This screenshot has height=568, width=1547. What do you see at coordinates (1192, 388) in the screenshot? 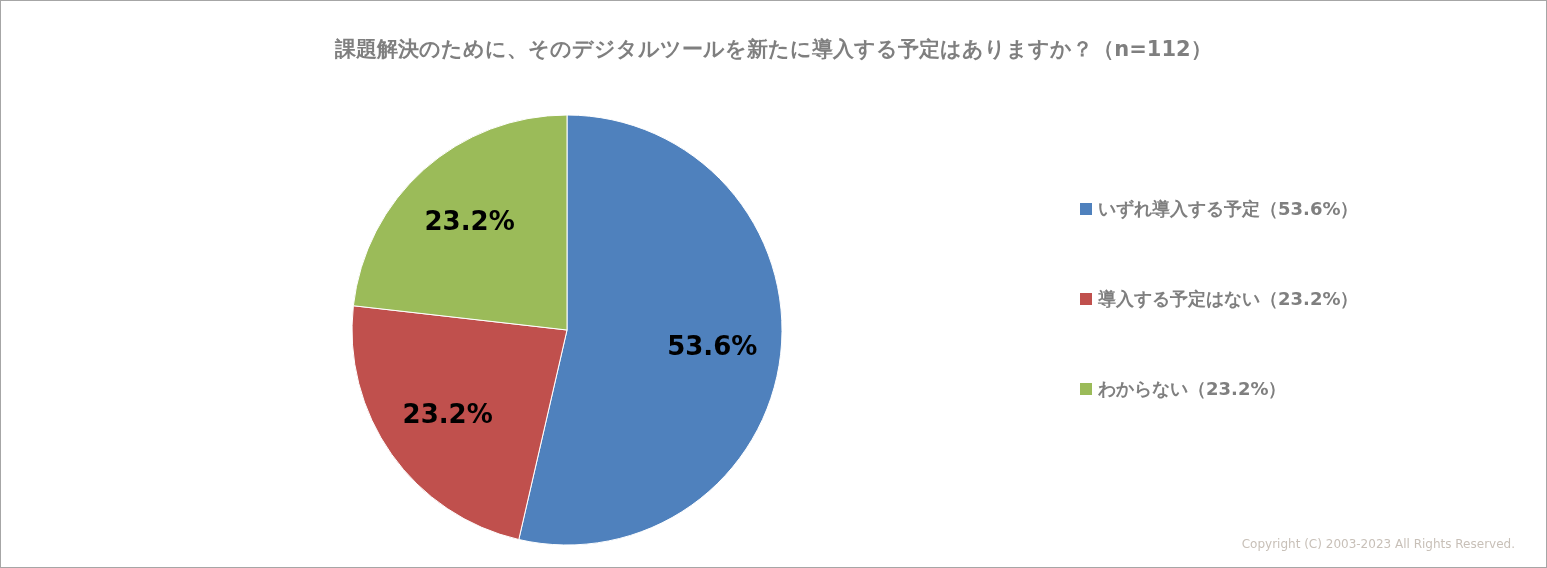
I see `legend-label: わからない（23.2%）` at bounding box center [1192, 388].